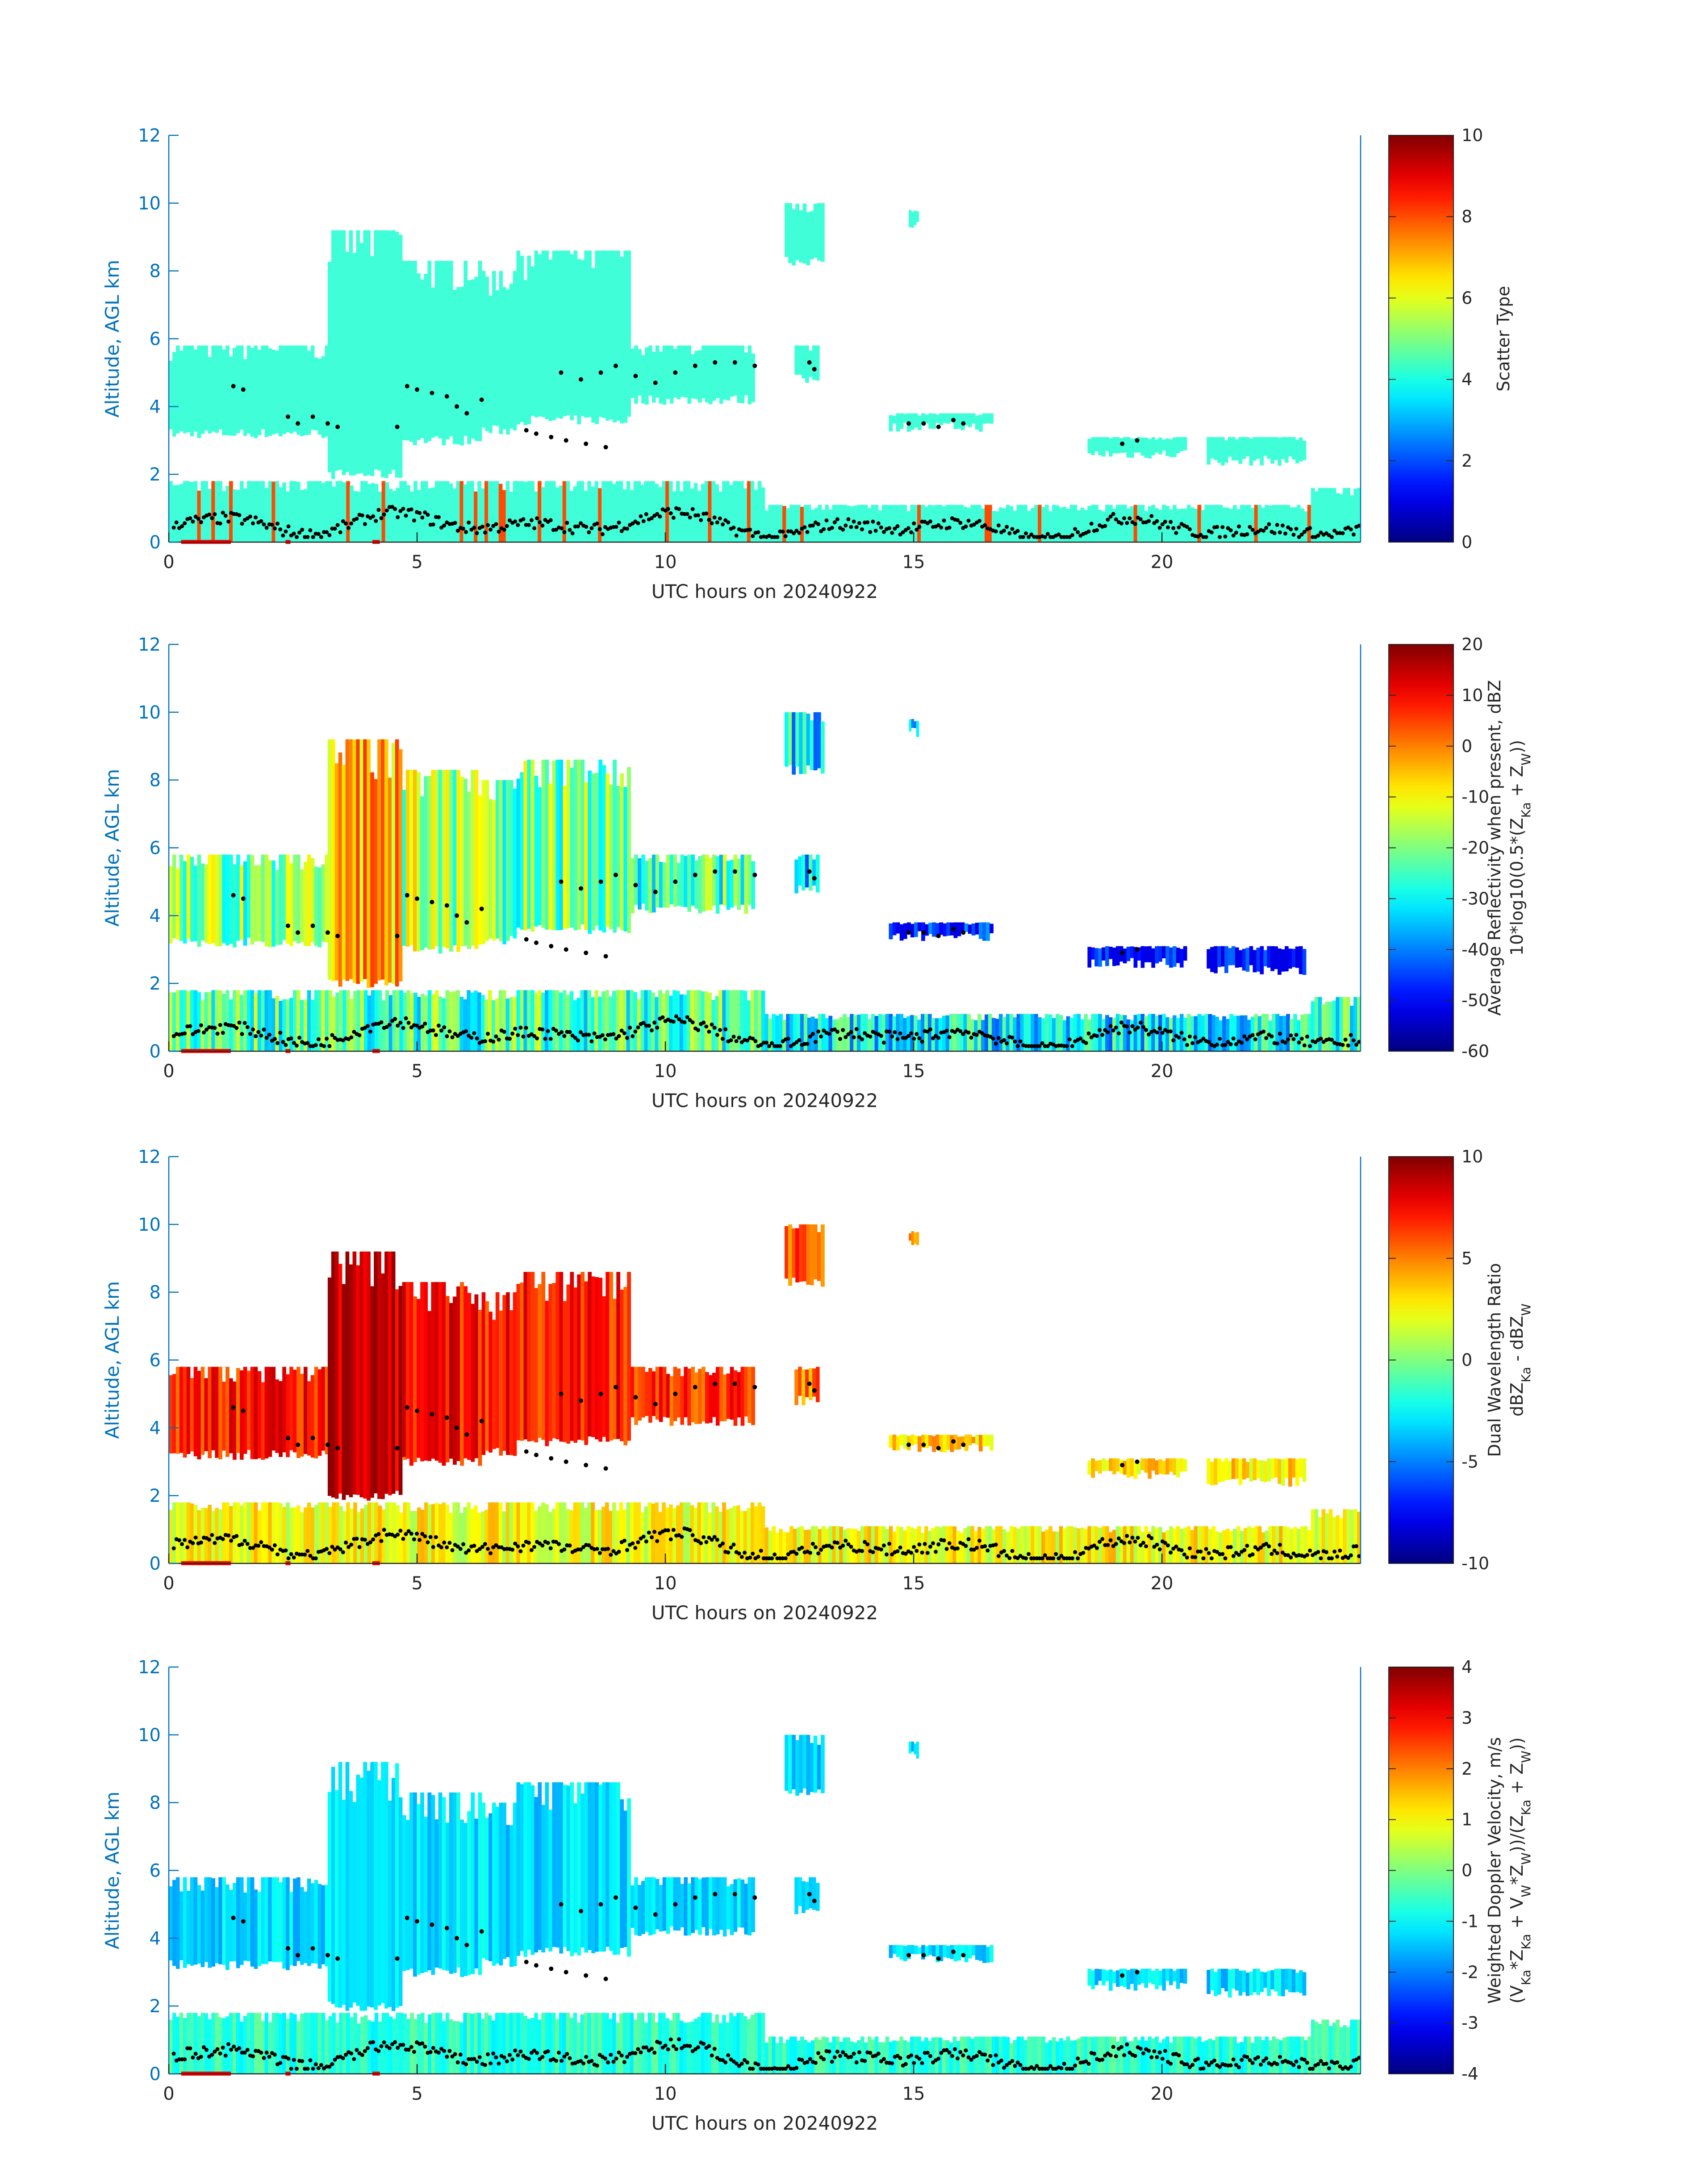 This screenshot has height=2177, width=1708. What do you see at coordinates (1421, 1360) in the screenshot?
I see `colorbar` at bounding box center [1421, 1360].